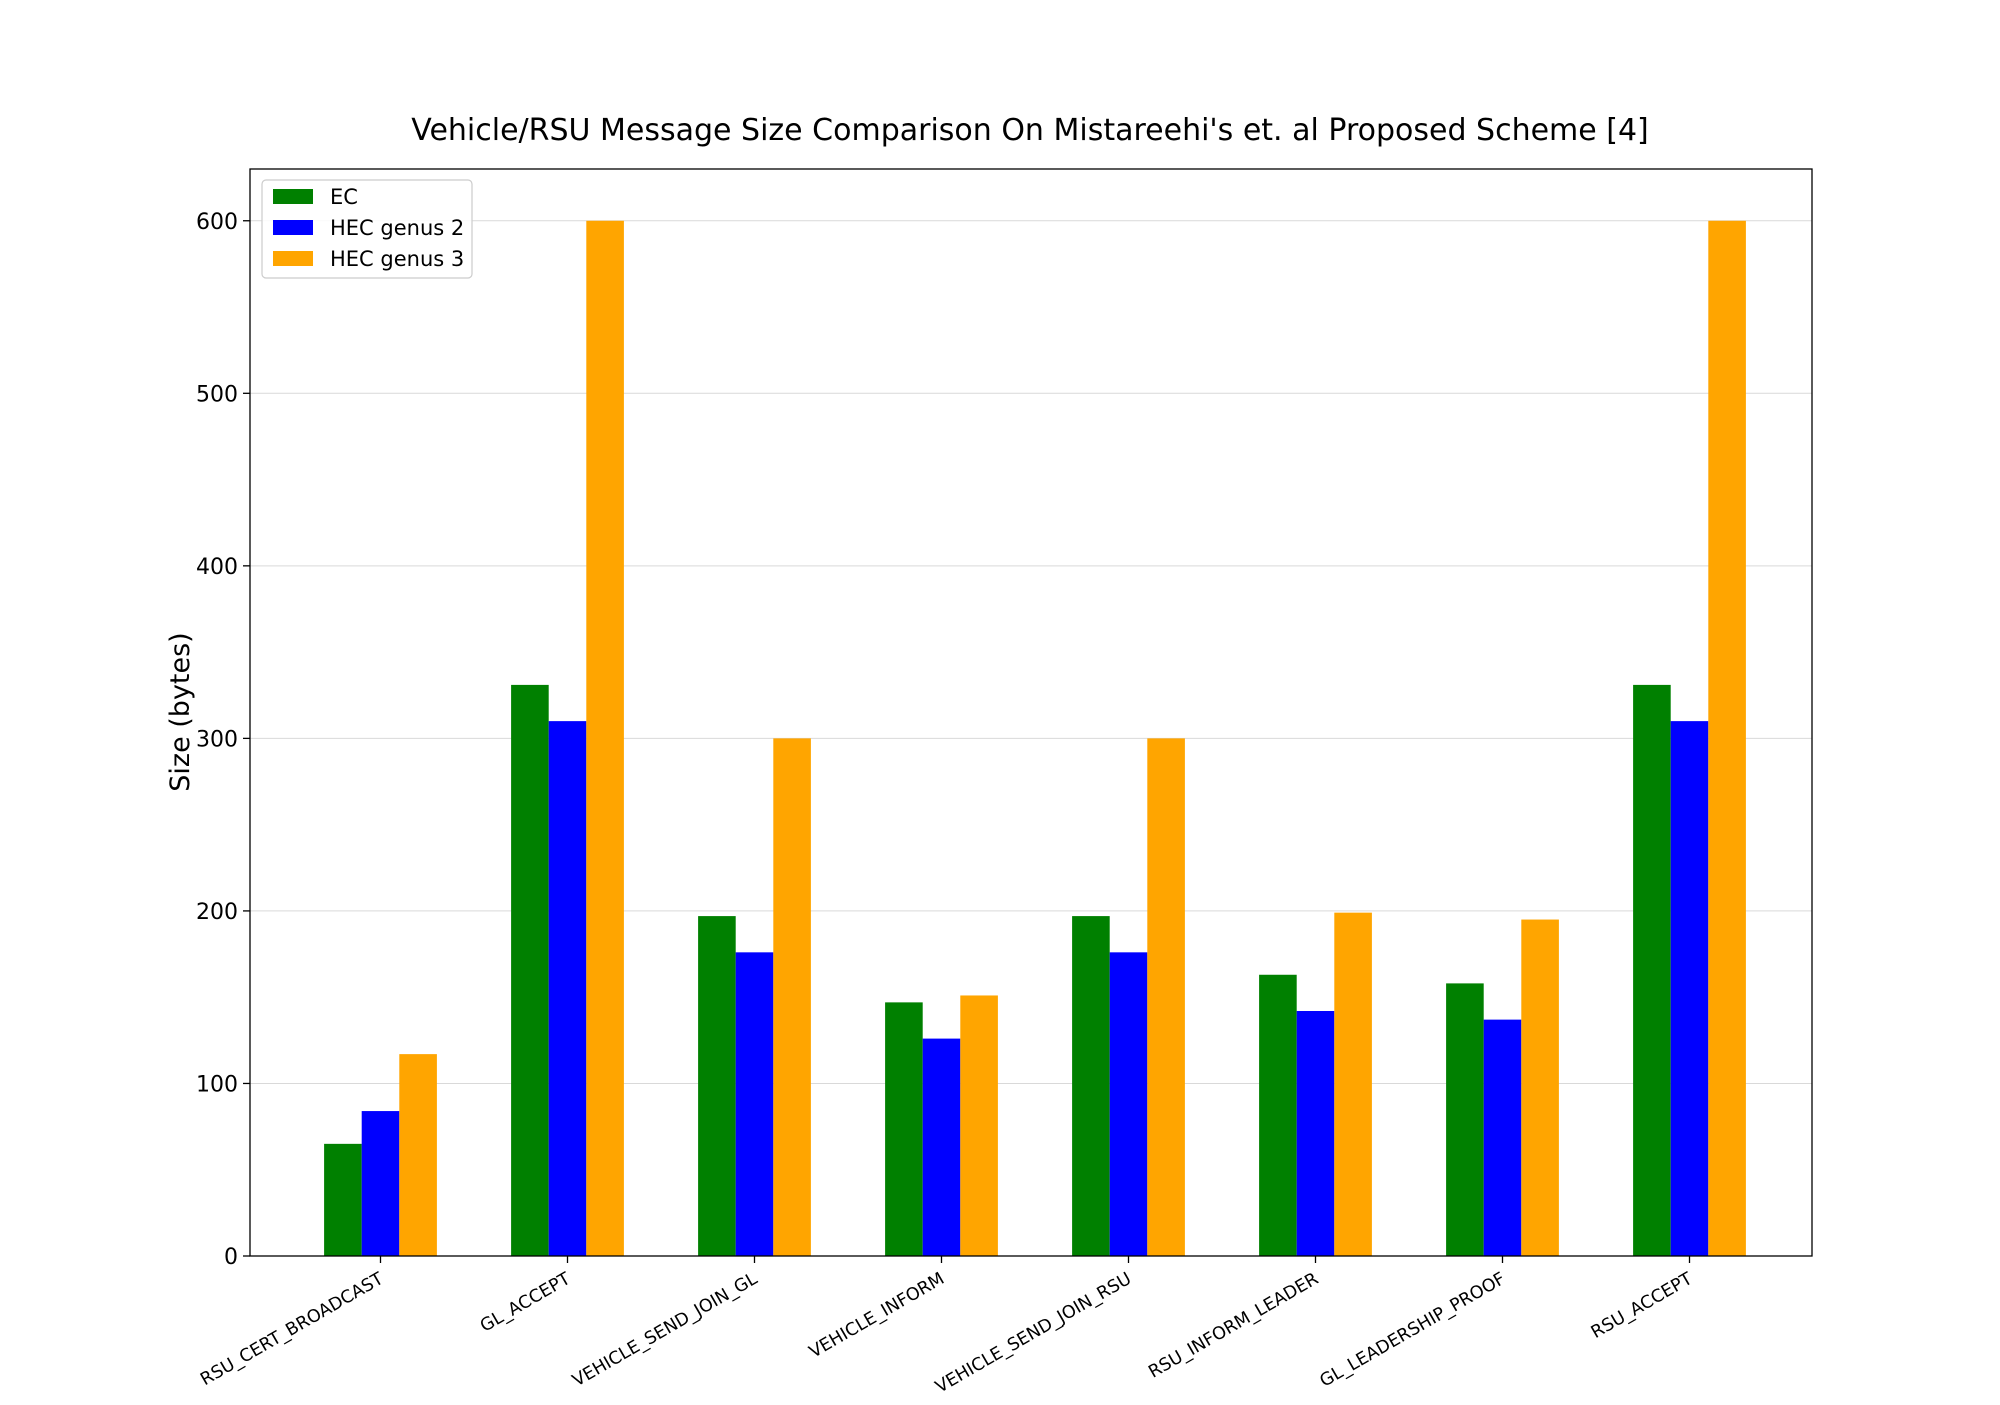 Image resolution: width=2000 pixels, height=1405 pixels. What do you see at coordinates (525, 1303) in the screenshot?
I see `x-tick-label: GL_ACCEPT` at bounding box center [525, 1303].